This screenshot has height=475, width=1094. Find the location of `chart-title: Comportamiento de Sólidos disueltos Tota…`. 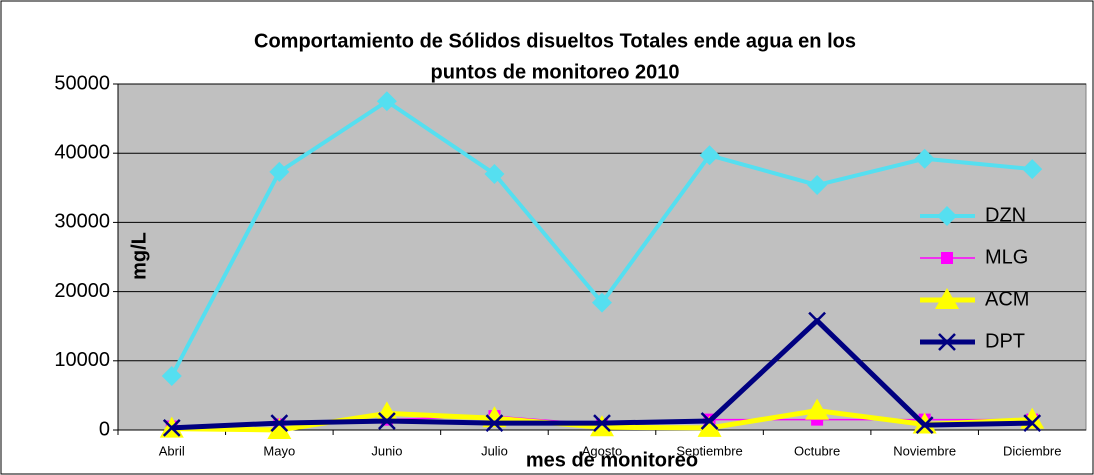

chart-title: Comportamiento de Sólidos disueltos Tota… is located at coordinates (555, 41).